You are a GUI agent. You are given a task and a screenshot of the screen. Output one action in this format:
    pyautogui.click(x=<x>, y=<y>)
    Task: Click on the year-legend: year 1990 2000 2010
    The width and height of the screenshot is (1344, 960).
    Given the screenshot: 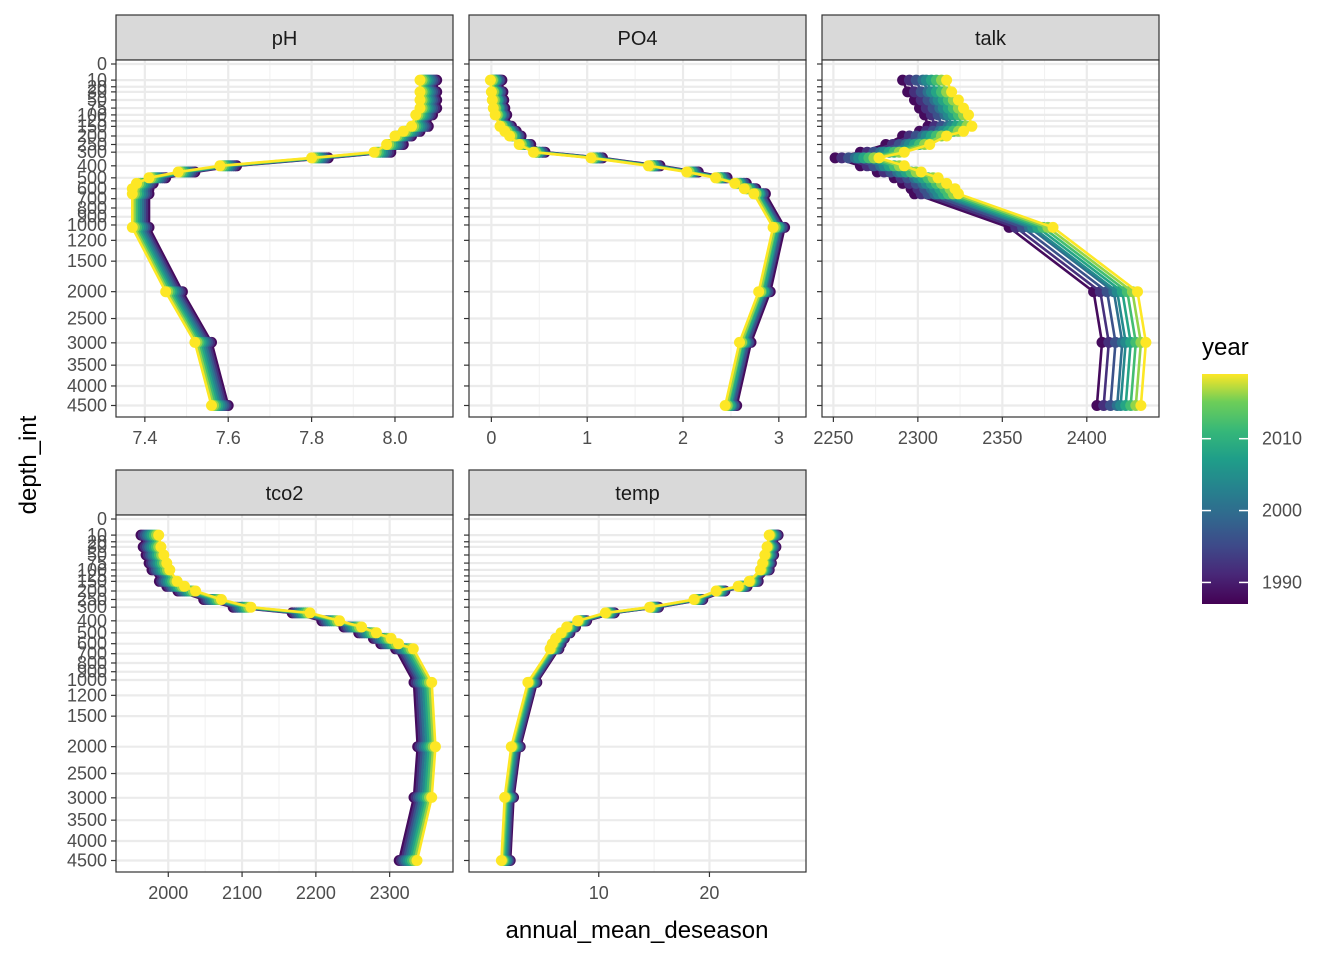 What is the action you would take?
    pyautogui.click(x=1252, y=469)
    